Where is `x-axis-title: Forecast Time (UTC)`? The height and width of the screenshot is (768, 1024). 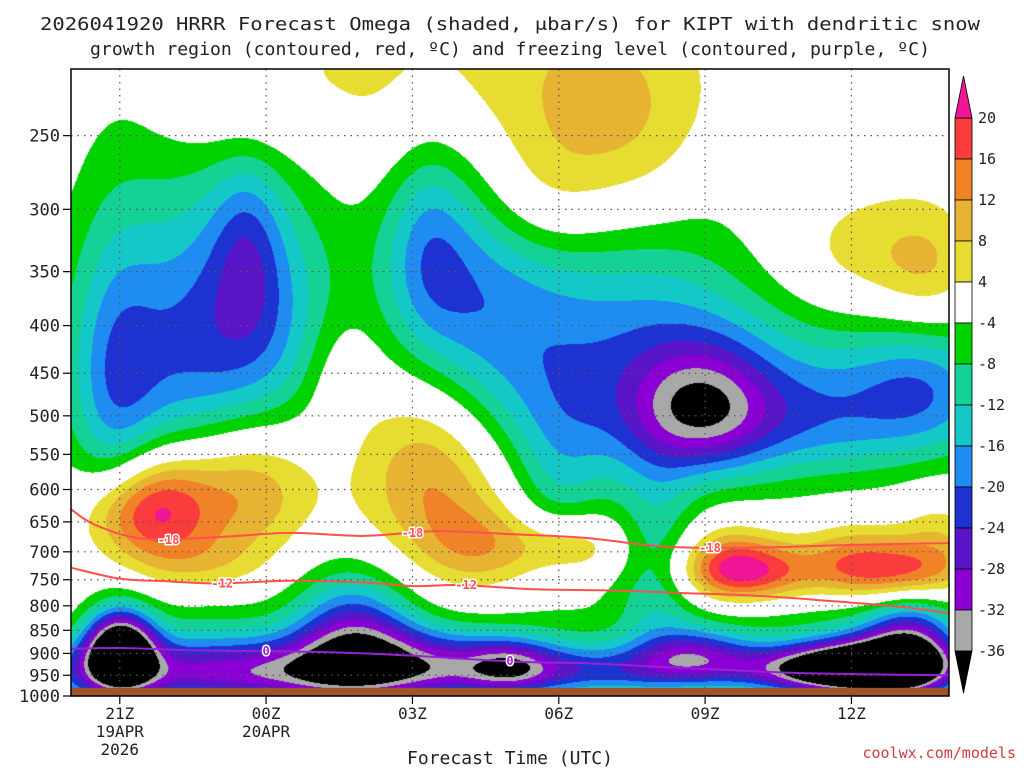
x-axis-title: Forecast Time (UTC) is located at coordinates (510, 758).